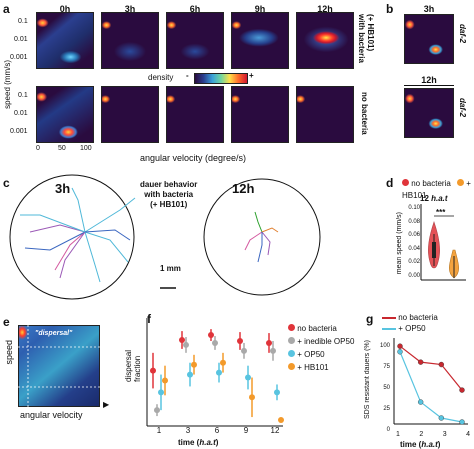  Describe the element at coordinates (273, 350) in the screenshot. I see `point--inedible-op50-12` at that location.